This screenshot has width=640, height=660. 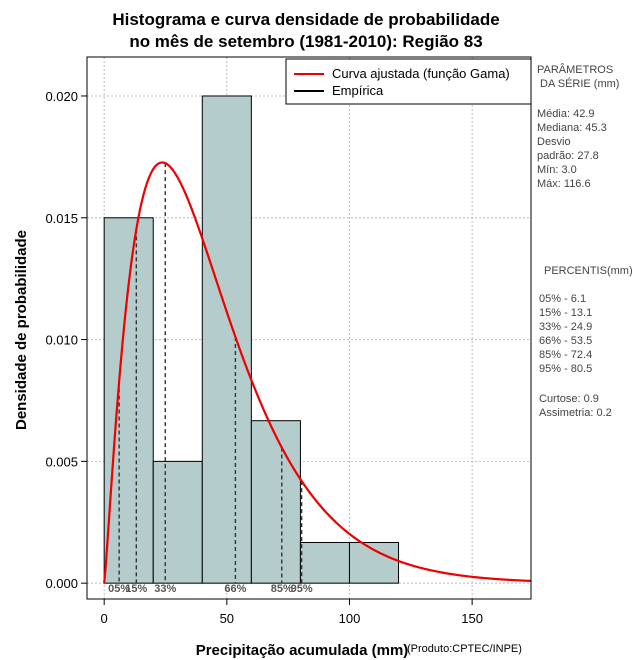 What do you see at coordinates (227, 618) in the screenshot?
I see `x-tick-label-1: 50` at bounding box center [227, 618].